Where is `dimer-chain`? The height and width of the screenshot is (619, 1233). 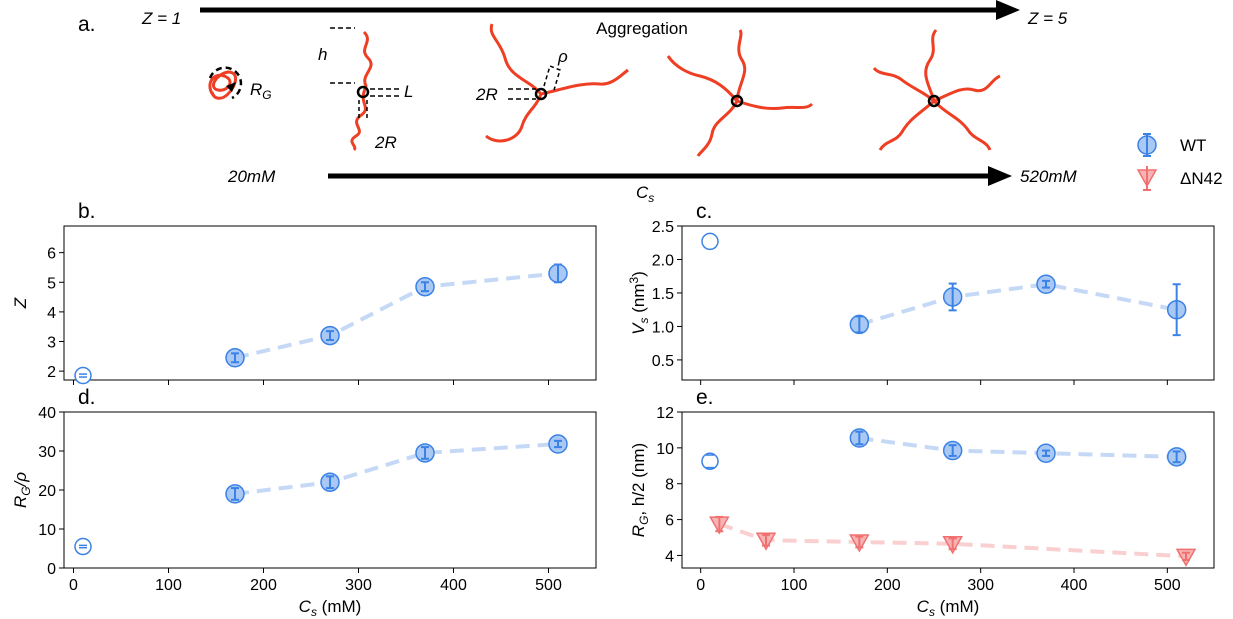 dimer-chain is located at coordinates (361, 91).